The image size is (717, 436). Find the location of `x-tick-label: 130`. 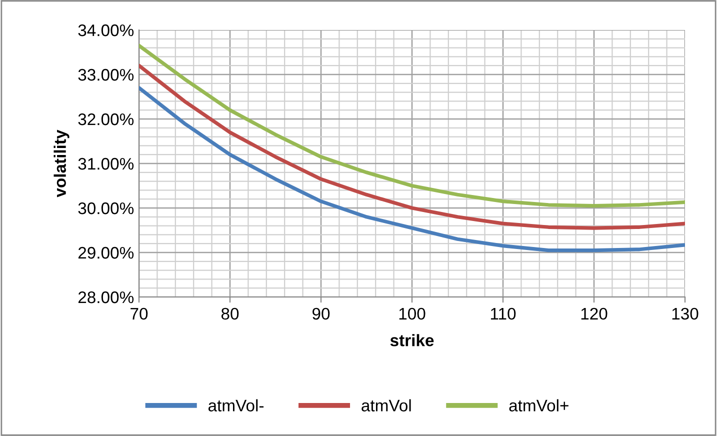

x-tick-label: 130 is located at coordinates (685, 314).